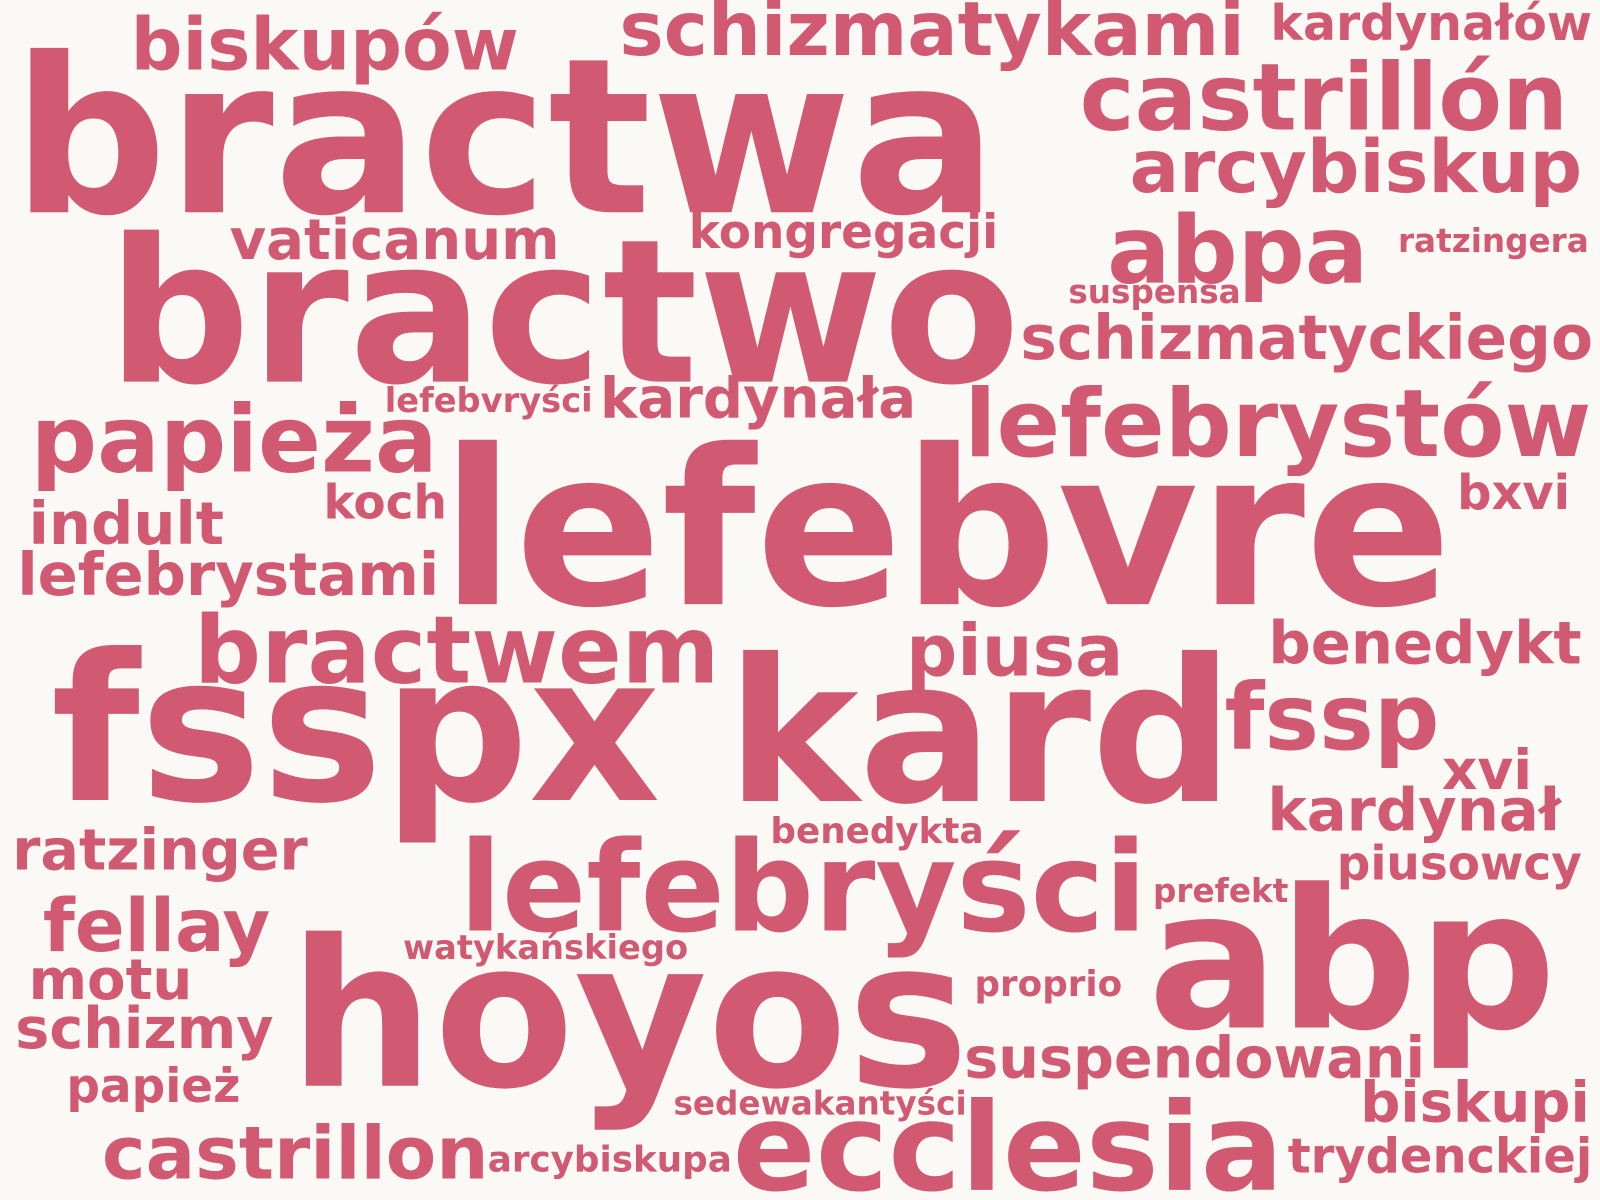 Image resolution: width=1600 pixels, height=1200 pixels. Describe the element at coordinates (234, 440) in the screenshot. I see `word-papieza: papieża` at that location.